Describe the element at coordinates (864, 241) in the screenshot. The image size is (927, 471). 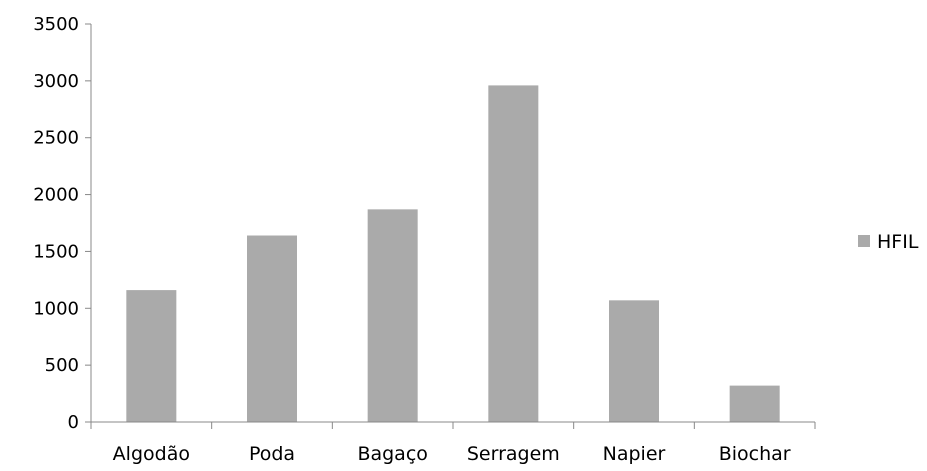
I see `legend-swatch-hfil` at that location.